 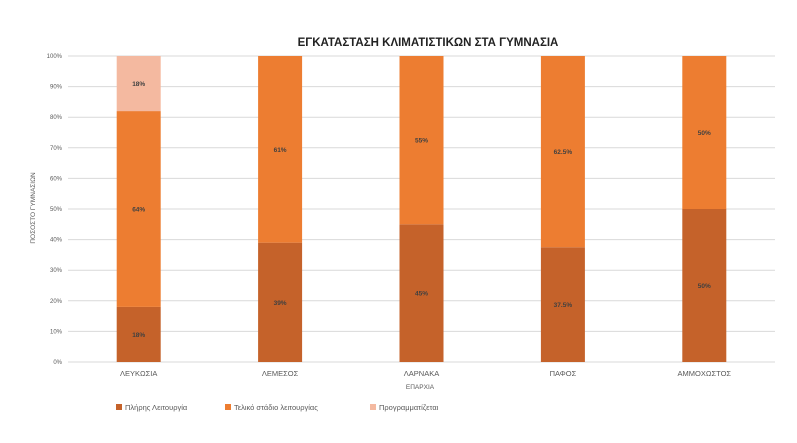 I want to click on data-label: 37.5%, so click(x=563, y=305).